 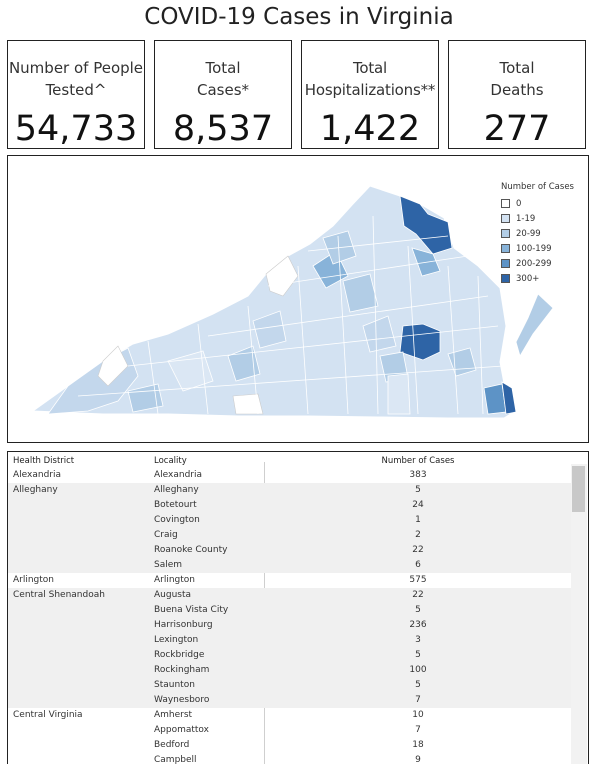 I want to click on health-district-cell: Alexandria, so click(x=37, y=475).